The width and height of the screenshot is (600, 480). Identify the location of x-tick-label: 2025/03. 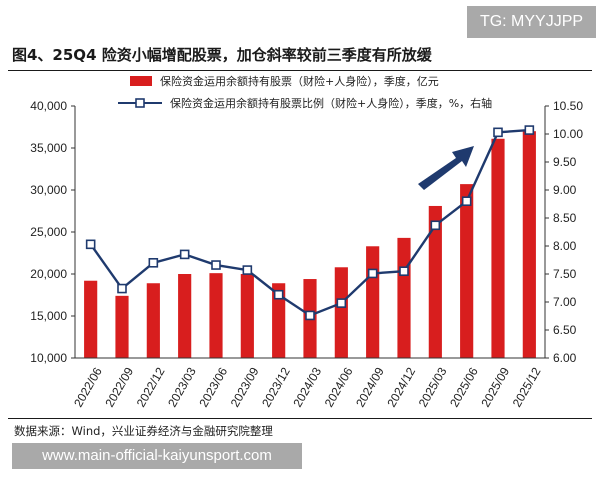
(433, 387).